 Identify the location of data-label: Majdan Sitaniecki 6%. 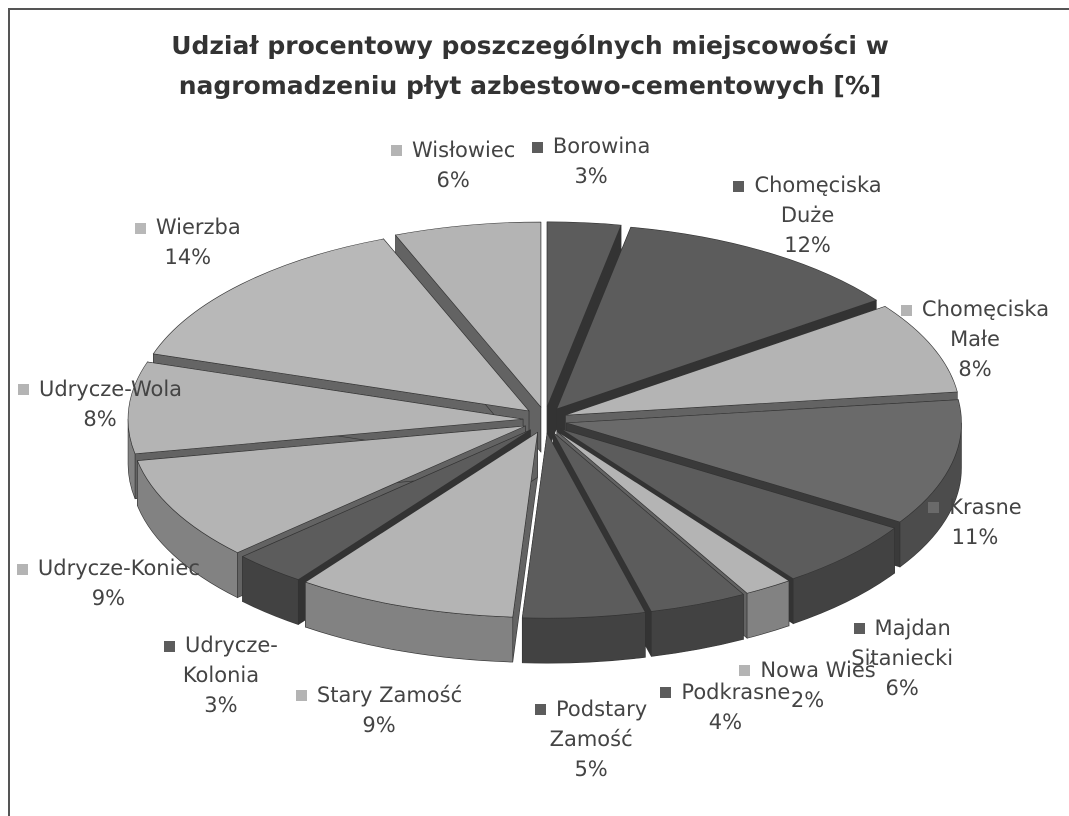
(902, 658).